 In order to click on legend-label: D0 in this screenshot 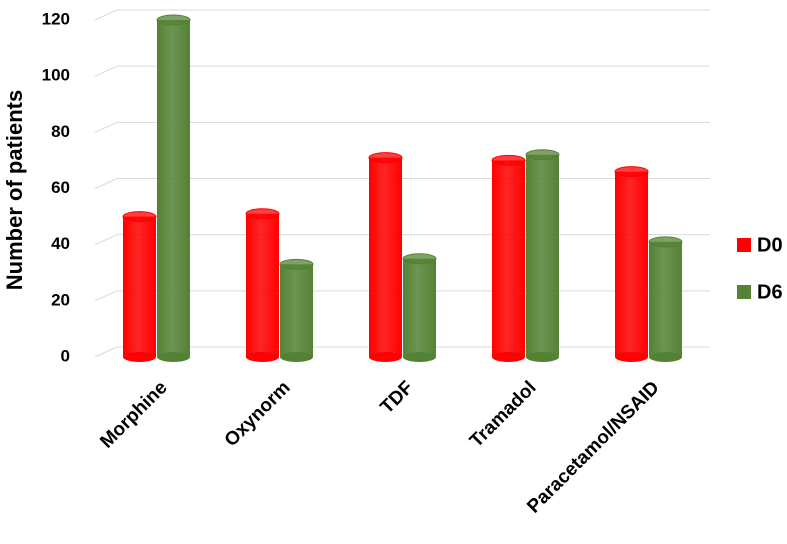, I will do `click(770, 245)`.